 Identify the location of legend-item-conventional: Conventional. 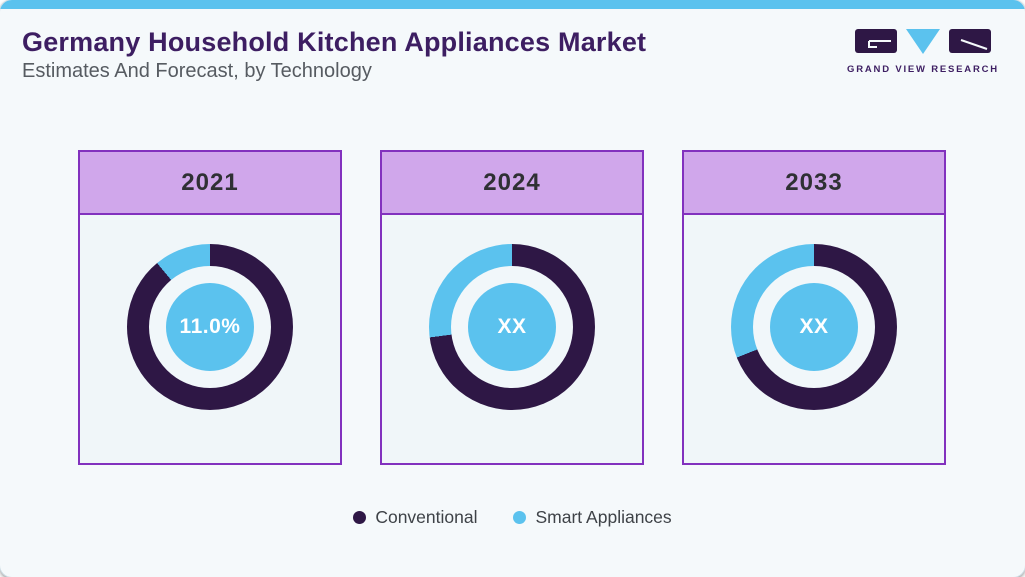
(415, 517).